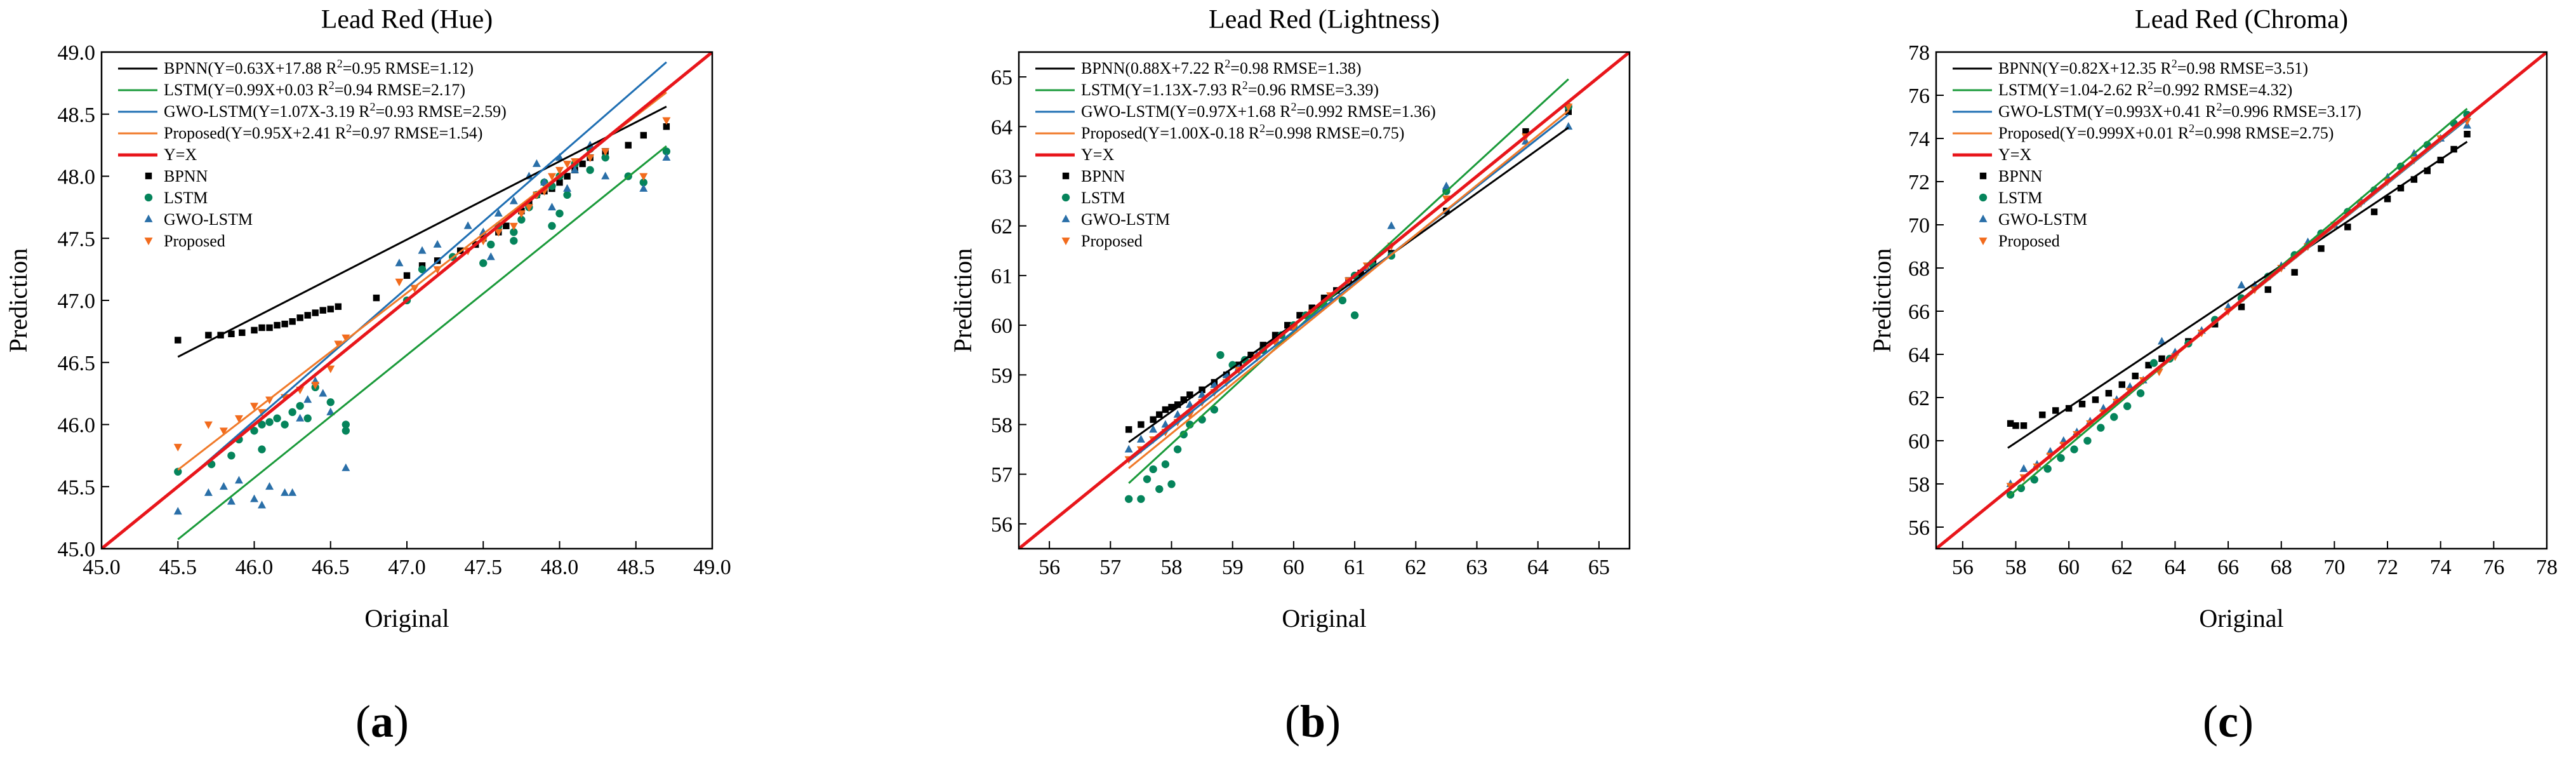 The image size is (2576, 757). What do you see at coordinates (1001, 376) in the screenshot?
I see `y-tick-label: 59` at bounding box center [1001, 376].